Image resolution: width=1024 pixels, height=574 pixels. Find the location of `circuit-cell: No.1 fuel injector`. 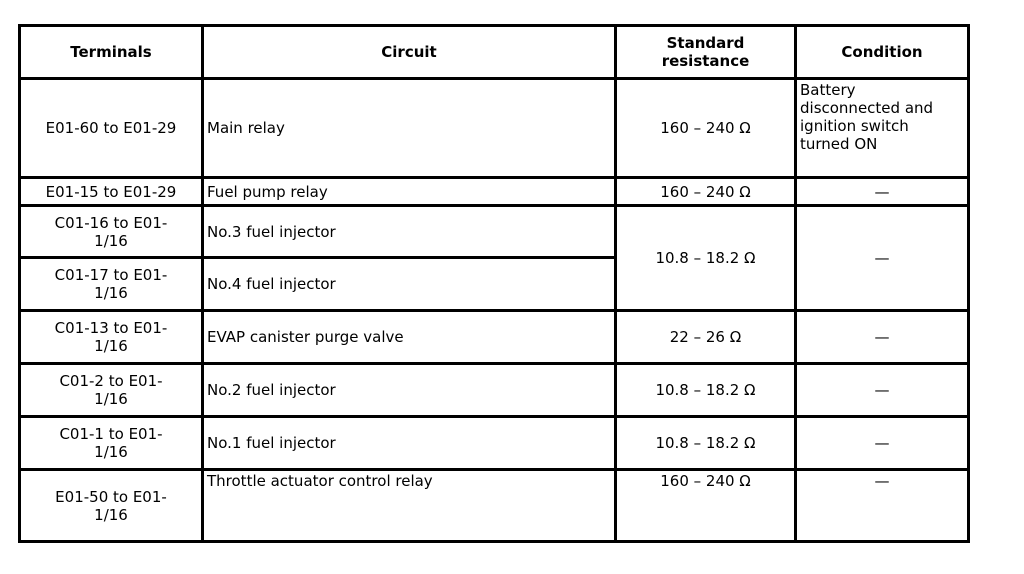

circuit-cell: No.1 fuel injector is located at coordinates (409, 443).